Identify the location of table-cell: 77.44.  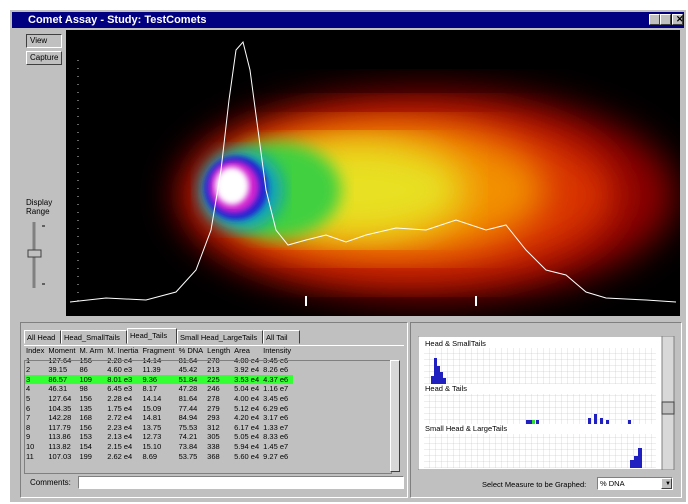
(188, 408).